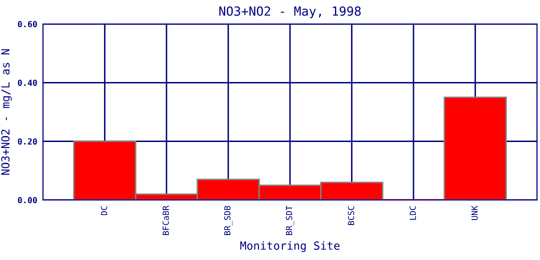 The image size is (540, 260). Describe the element at coordinates (27, 83) in the screenshot. I see `y-tick-label: 0.40` at that location.